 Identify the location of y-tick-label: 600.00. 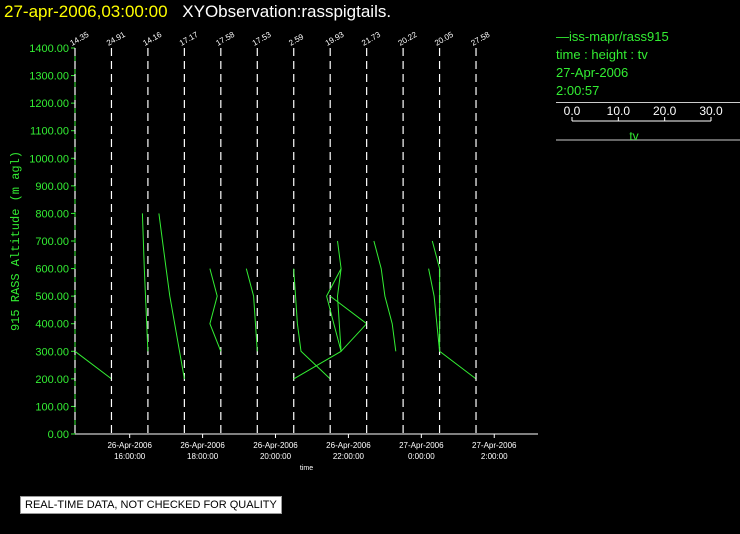
(52, 270).